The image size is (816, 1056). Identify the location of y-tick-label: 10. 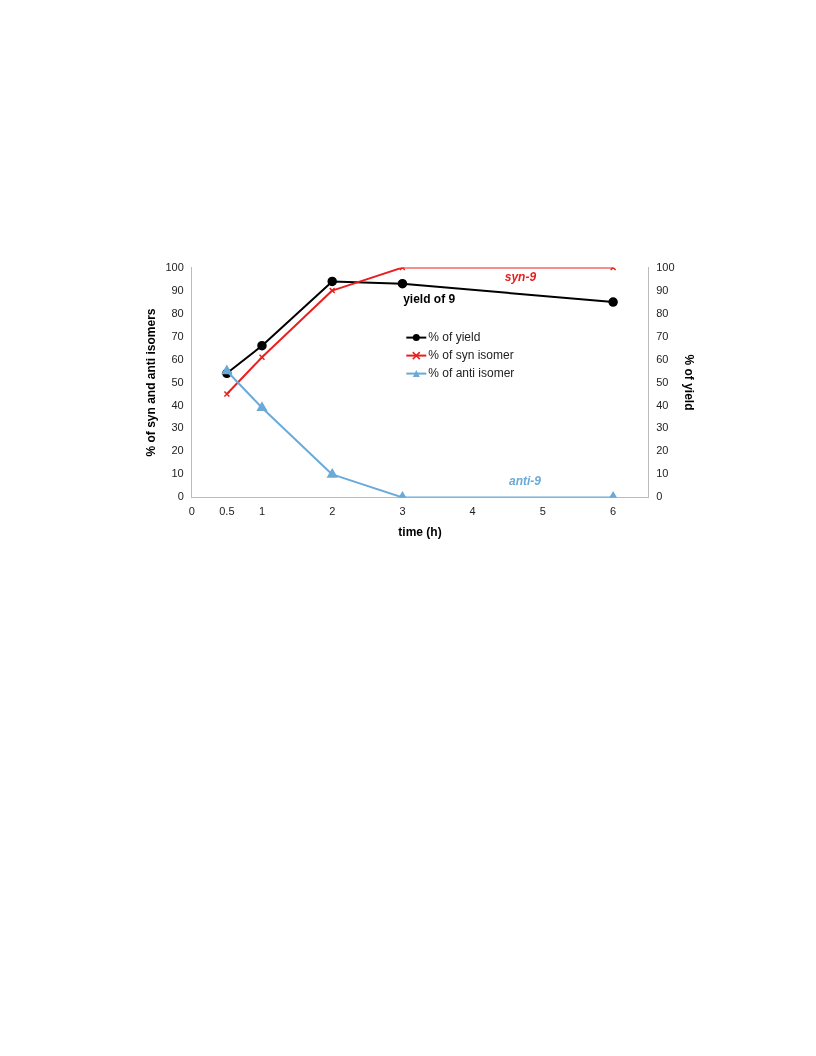
(177, 473).